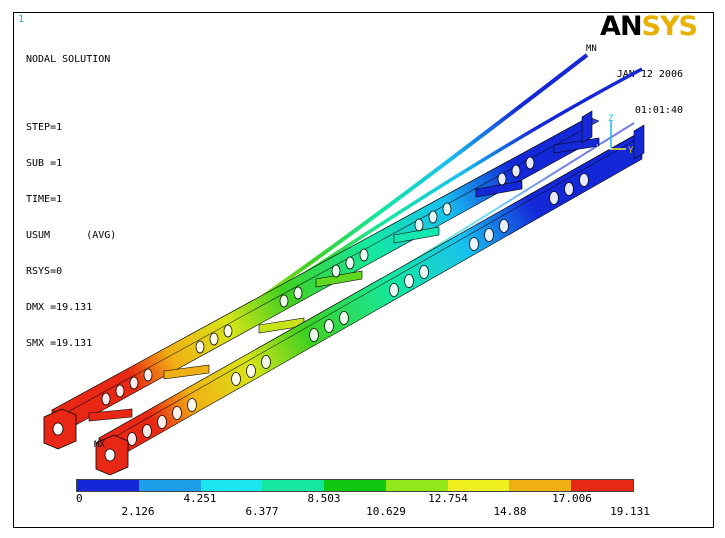 This screenshot has width=725, height=538. Describe the element at coordinates (86, 442) in the screenshot. I see `end-plates` at that location.